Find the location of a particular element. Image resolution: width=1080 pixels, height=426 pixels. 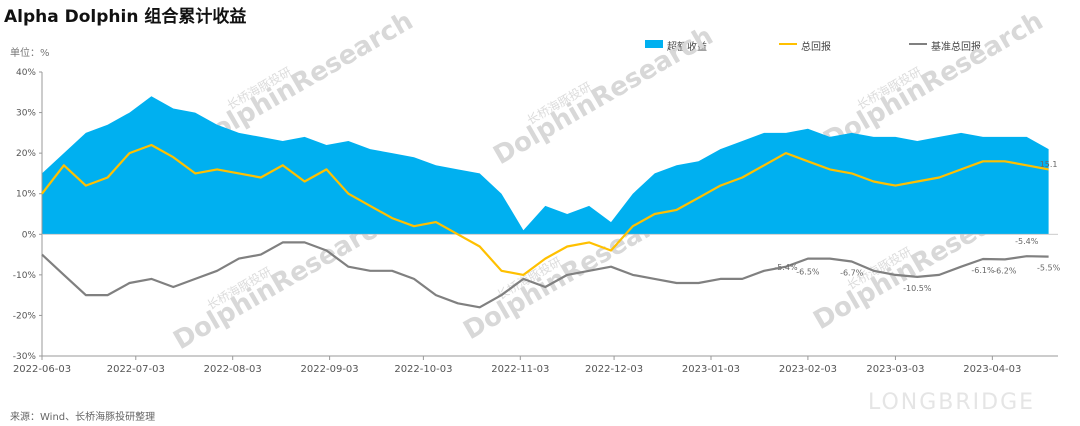

y-tick-label: -30% is located at coordinates (25, 357).